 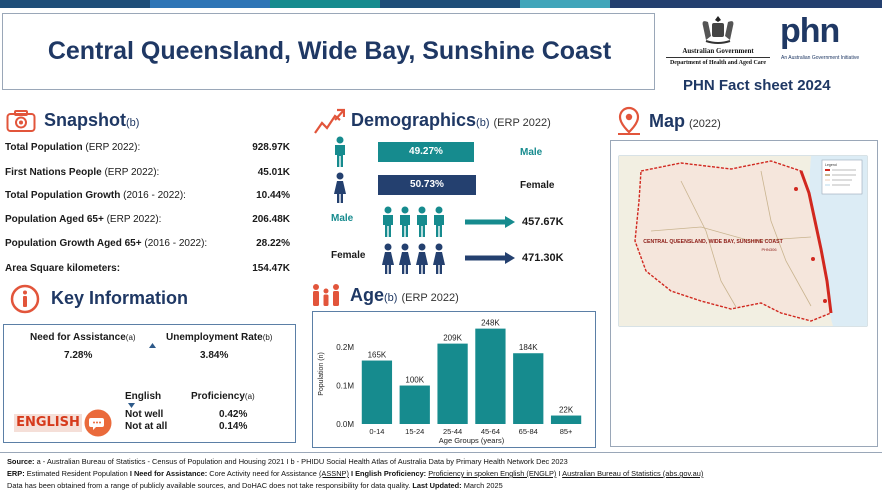 What do you see at coordinates (120, 298) in the screenshot?
I see `key-info-title: Key Information` at bounding box center [120, 298].